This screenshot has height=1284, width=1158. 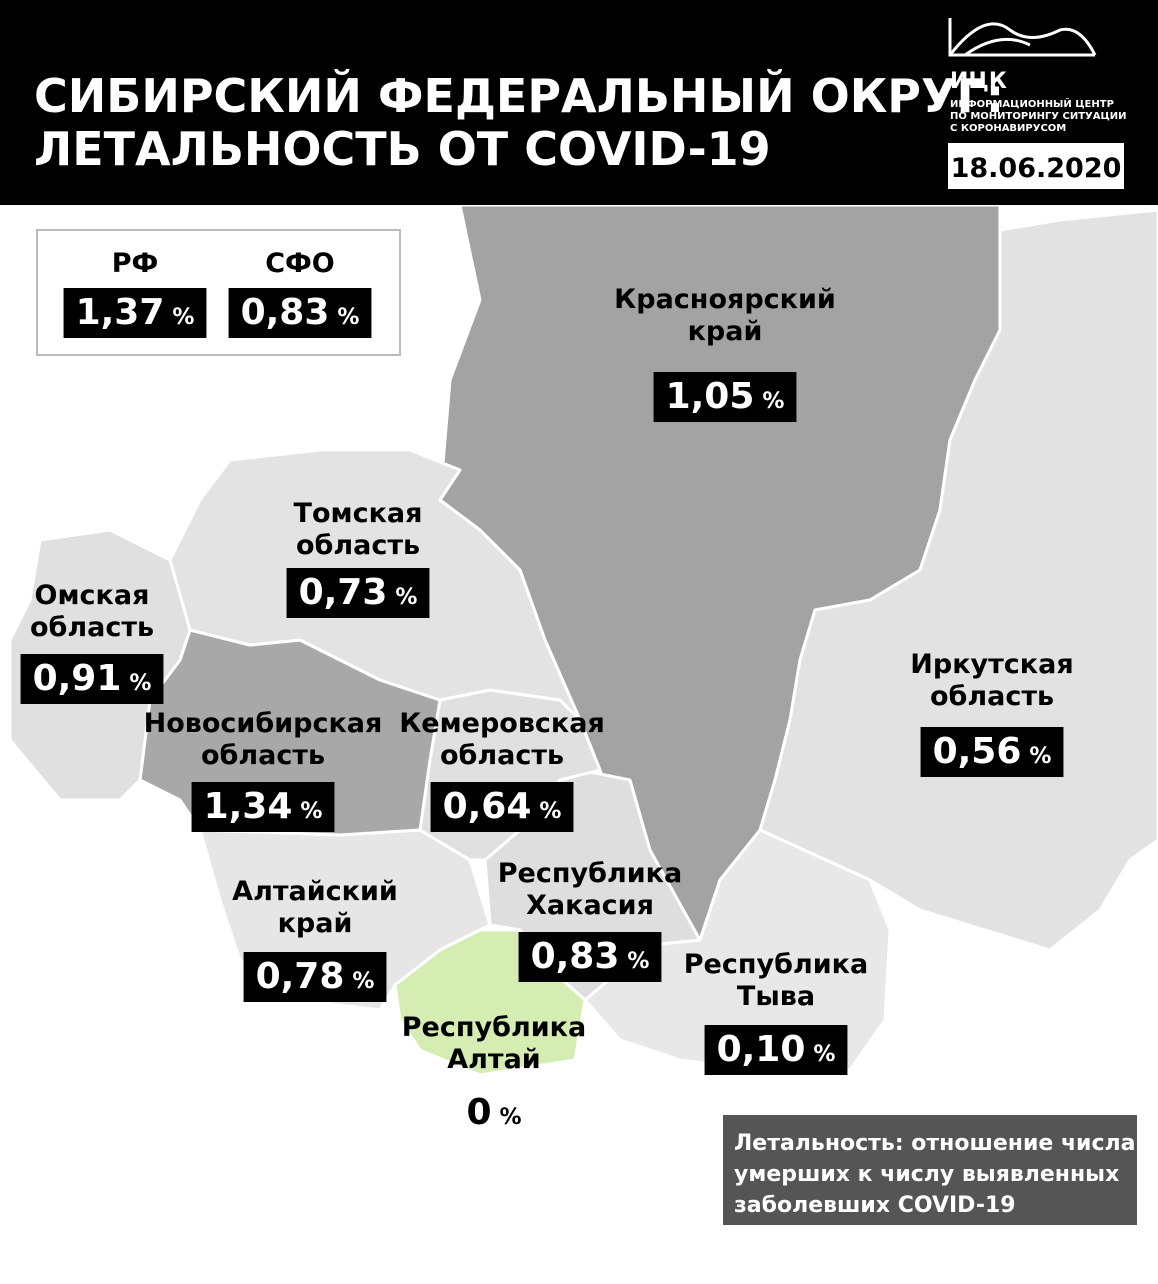 I want to click on value: 0,78, so click(x=300, y=976).